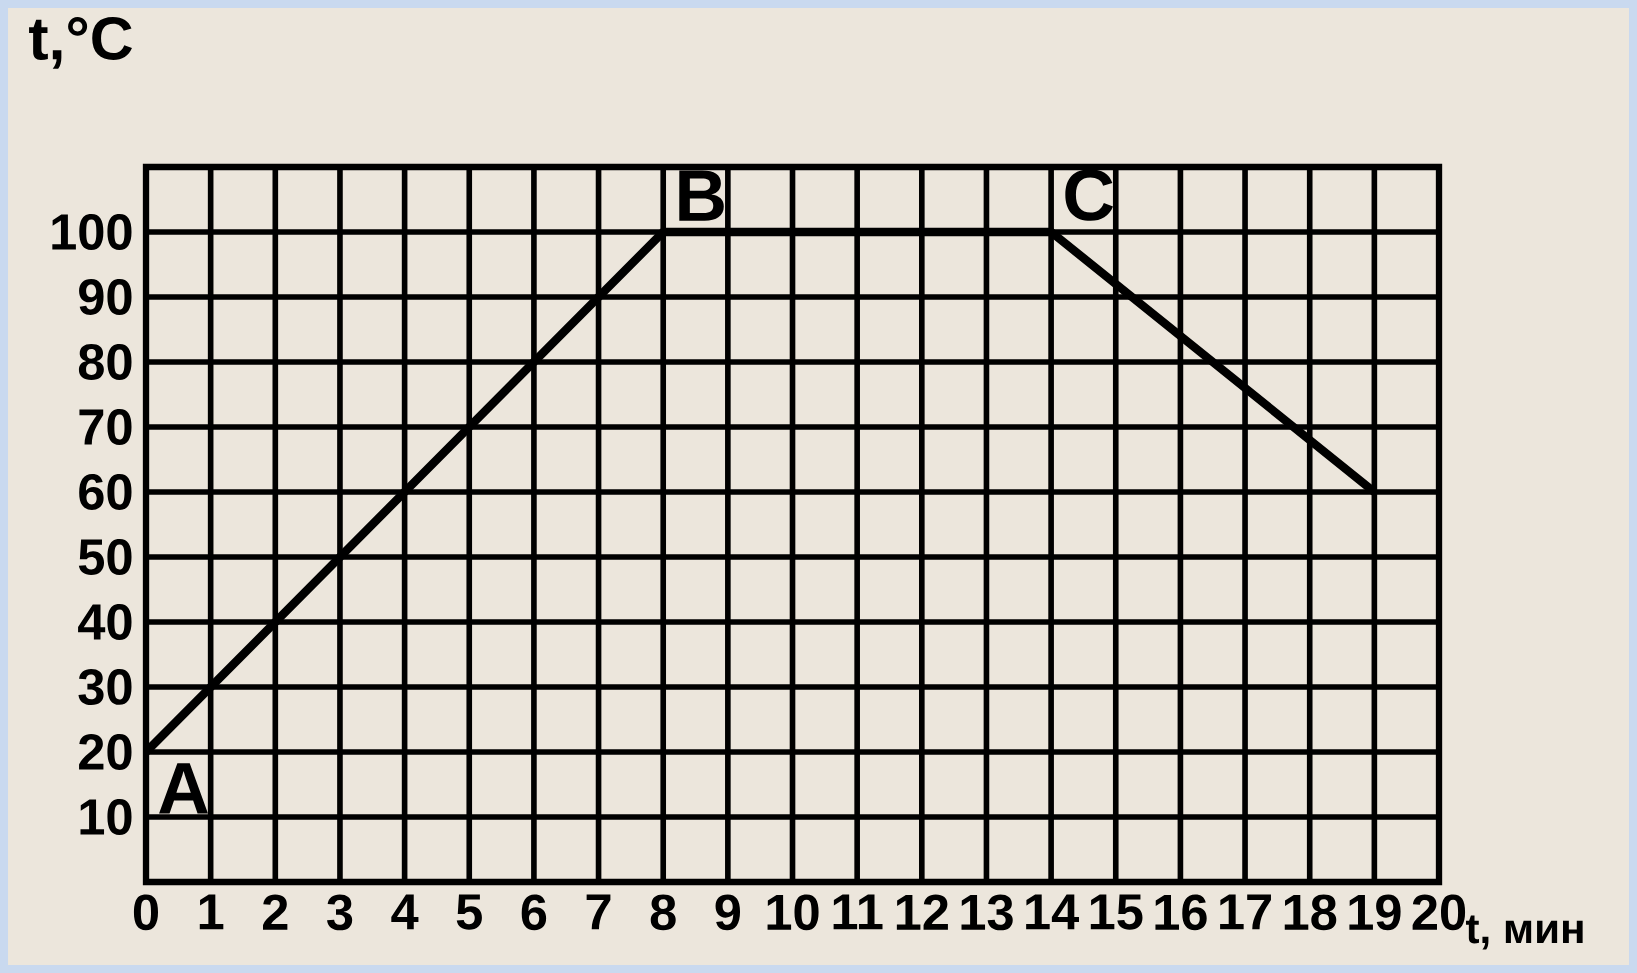 This screenshot has height=973, width=1637. What do you see at coordinates (1245, 912) in the screenshot?
I see `x-tick-label: 17` at bounding box center [1245, 912].